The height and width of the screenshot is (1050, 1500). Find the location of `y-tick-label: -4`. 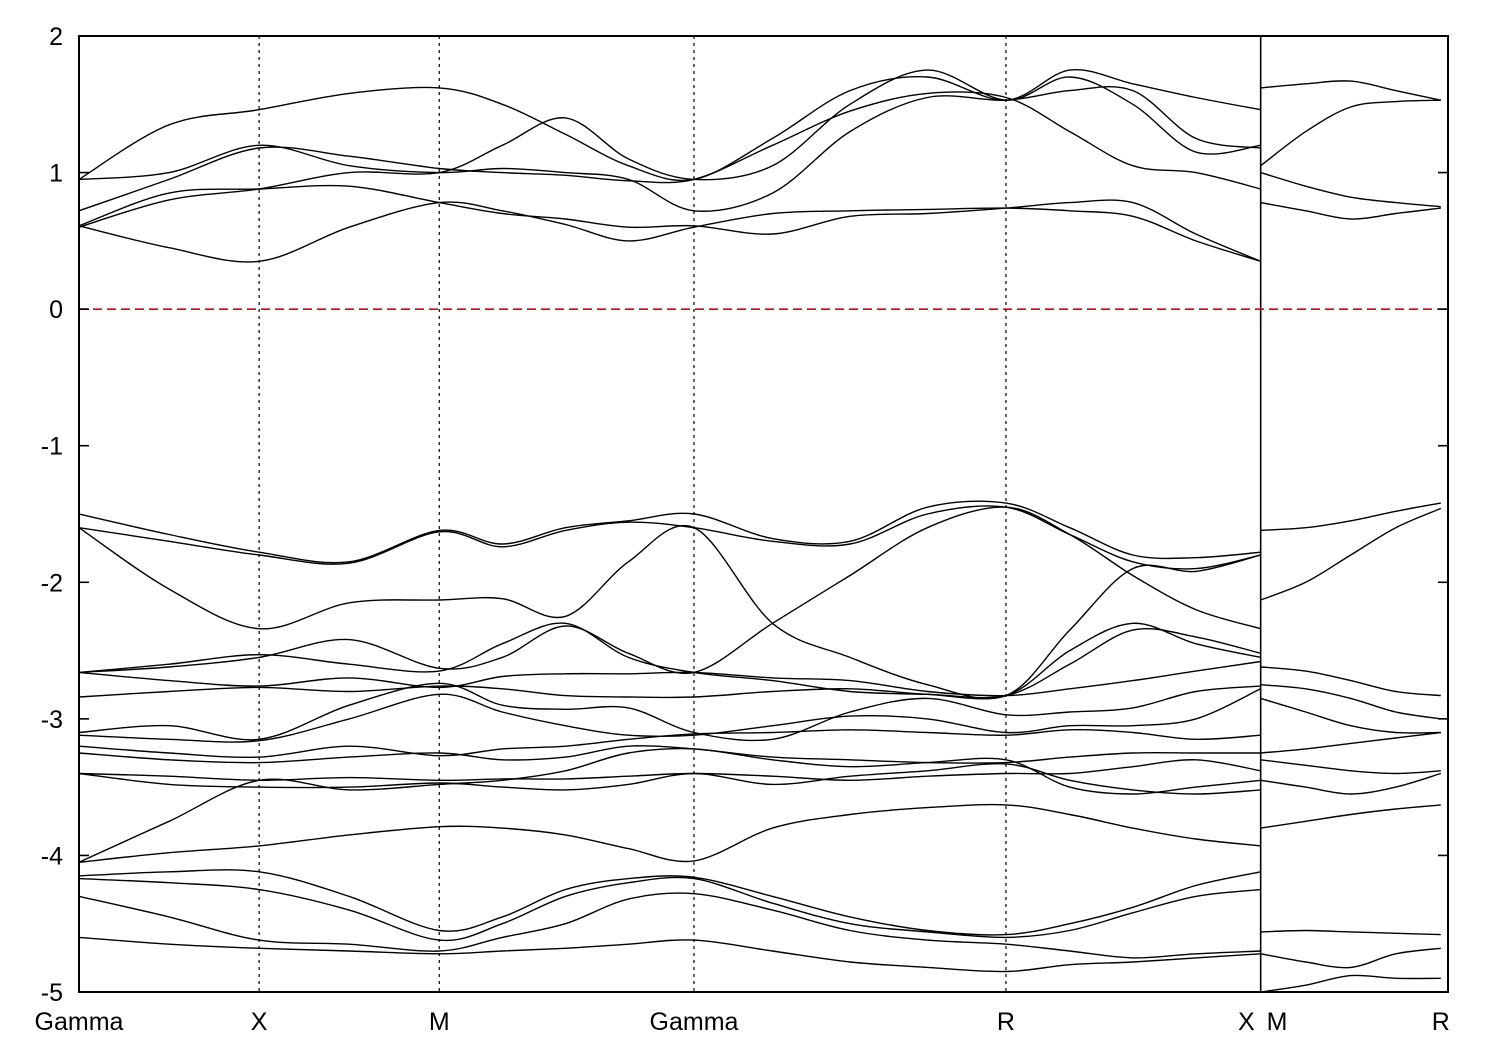

y-tick-label: -4 is located at coordinates (52, 856).